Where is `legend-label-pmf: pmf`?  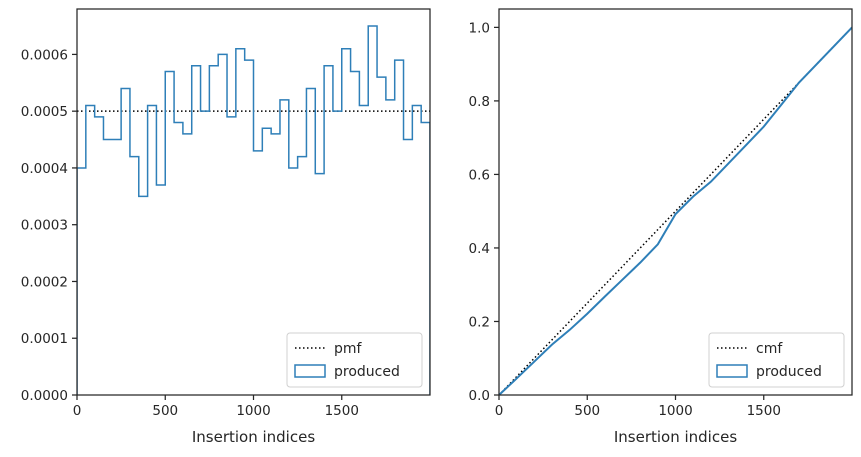 legend-label-pmf: pmf is located at coordinates (348, 349).